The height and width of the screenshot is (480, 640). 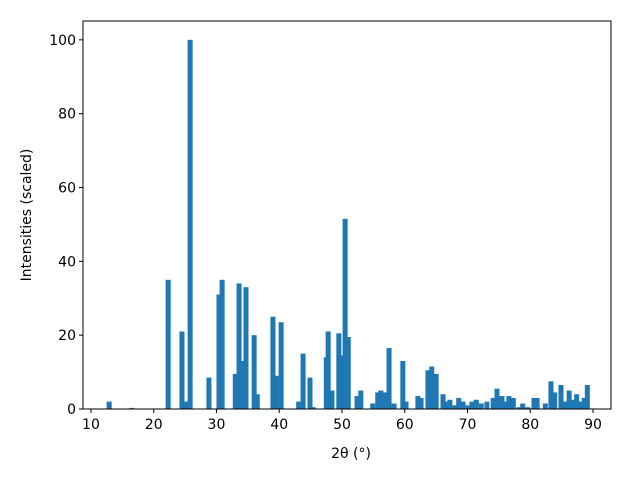 I want to click on y-tick-label: 80, so click(x=67, y=115).